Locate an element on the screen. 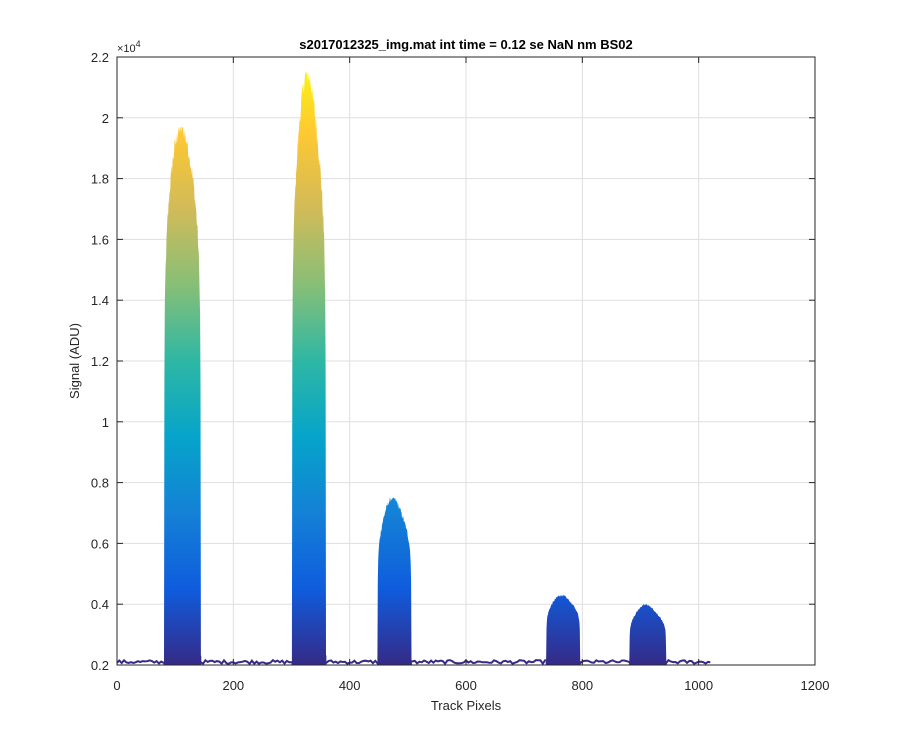 This screenshot has width=900, height=750. y-tick-label: 0.6 is located at coordinates (100, 543).